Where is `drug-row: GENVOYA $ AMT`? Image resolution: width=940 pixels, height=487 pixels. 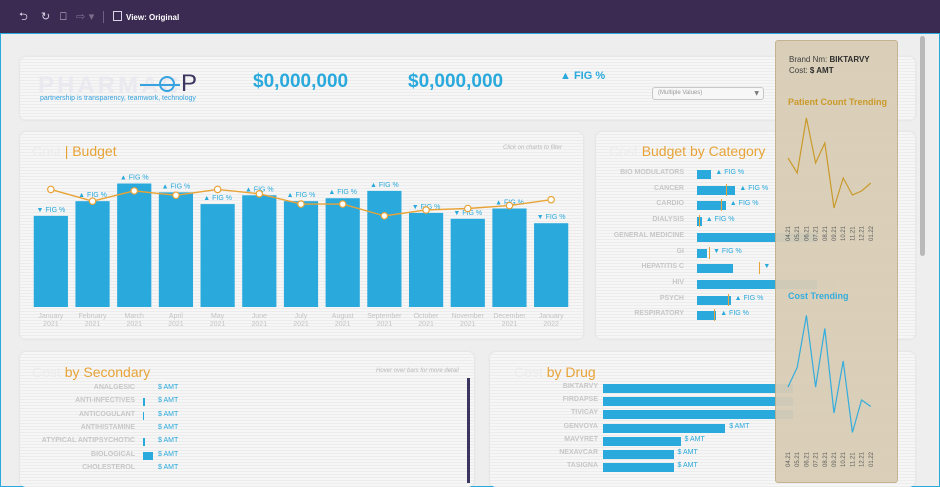 drug-row: GENVOYA $ AMT is located at coordinates (708, 428).